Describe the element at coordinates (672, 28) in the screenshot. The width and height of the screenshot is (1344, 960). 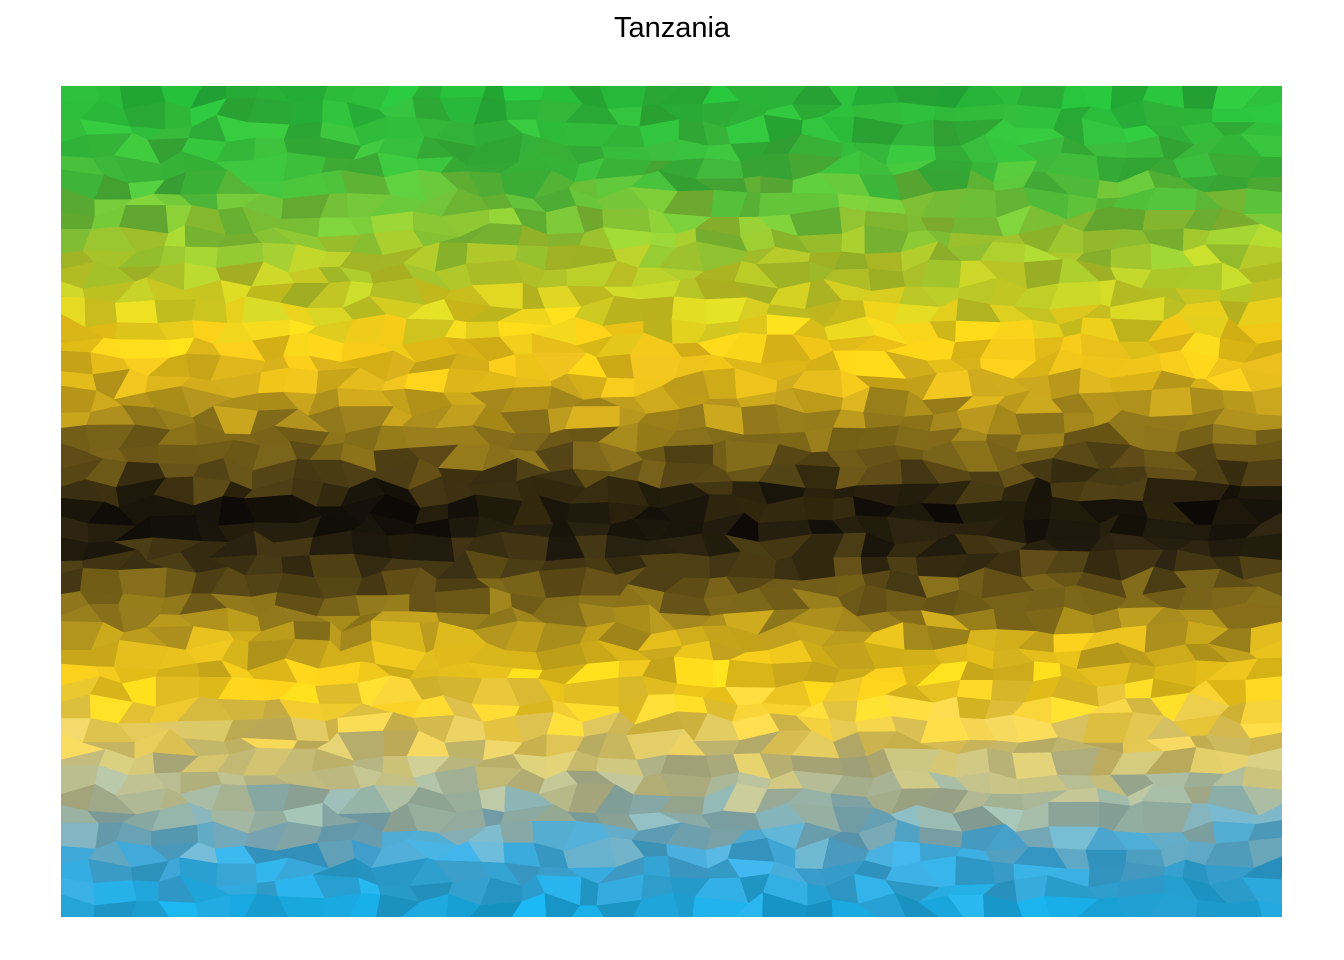
I see `plot-title: Tanzania` at that location.